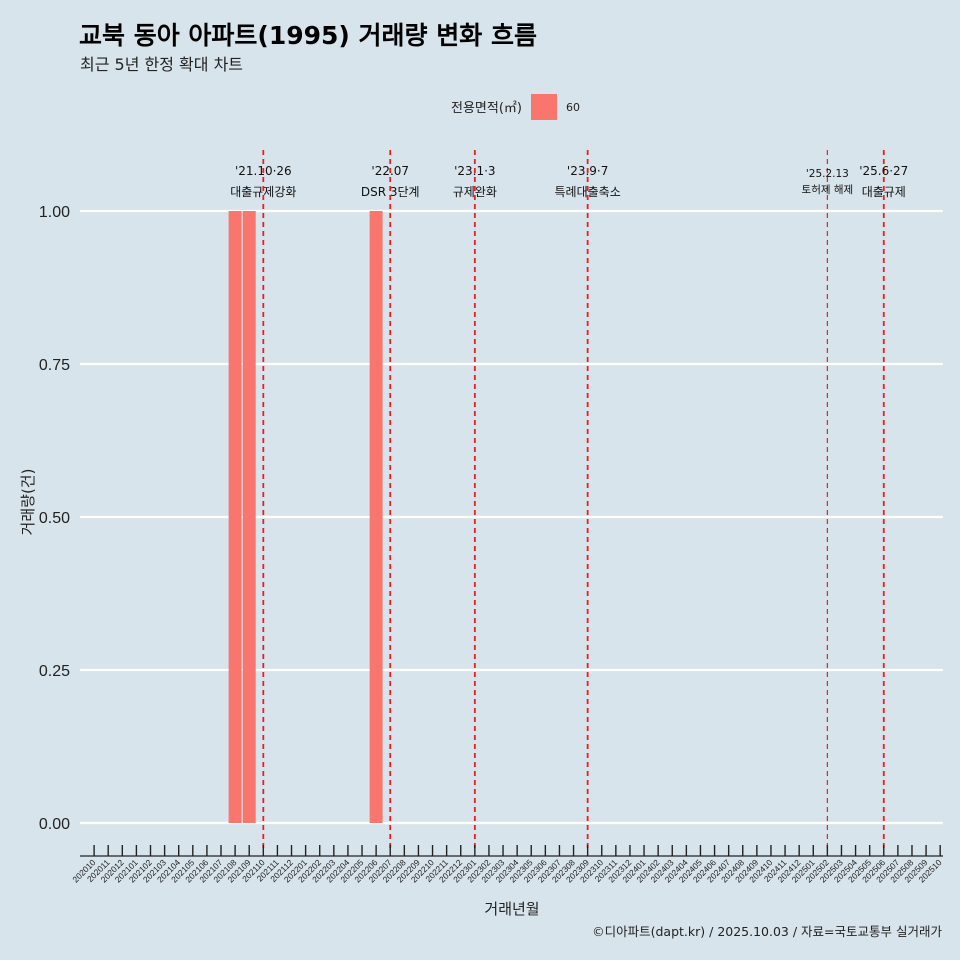  I want to click on y-axis-title: 거래량(건), so click(28, 502).